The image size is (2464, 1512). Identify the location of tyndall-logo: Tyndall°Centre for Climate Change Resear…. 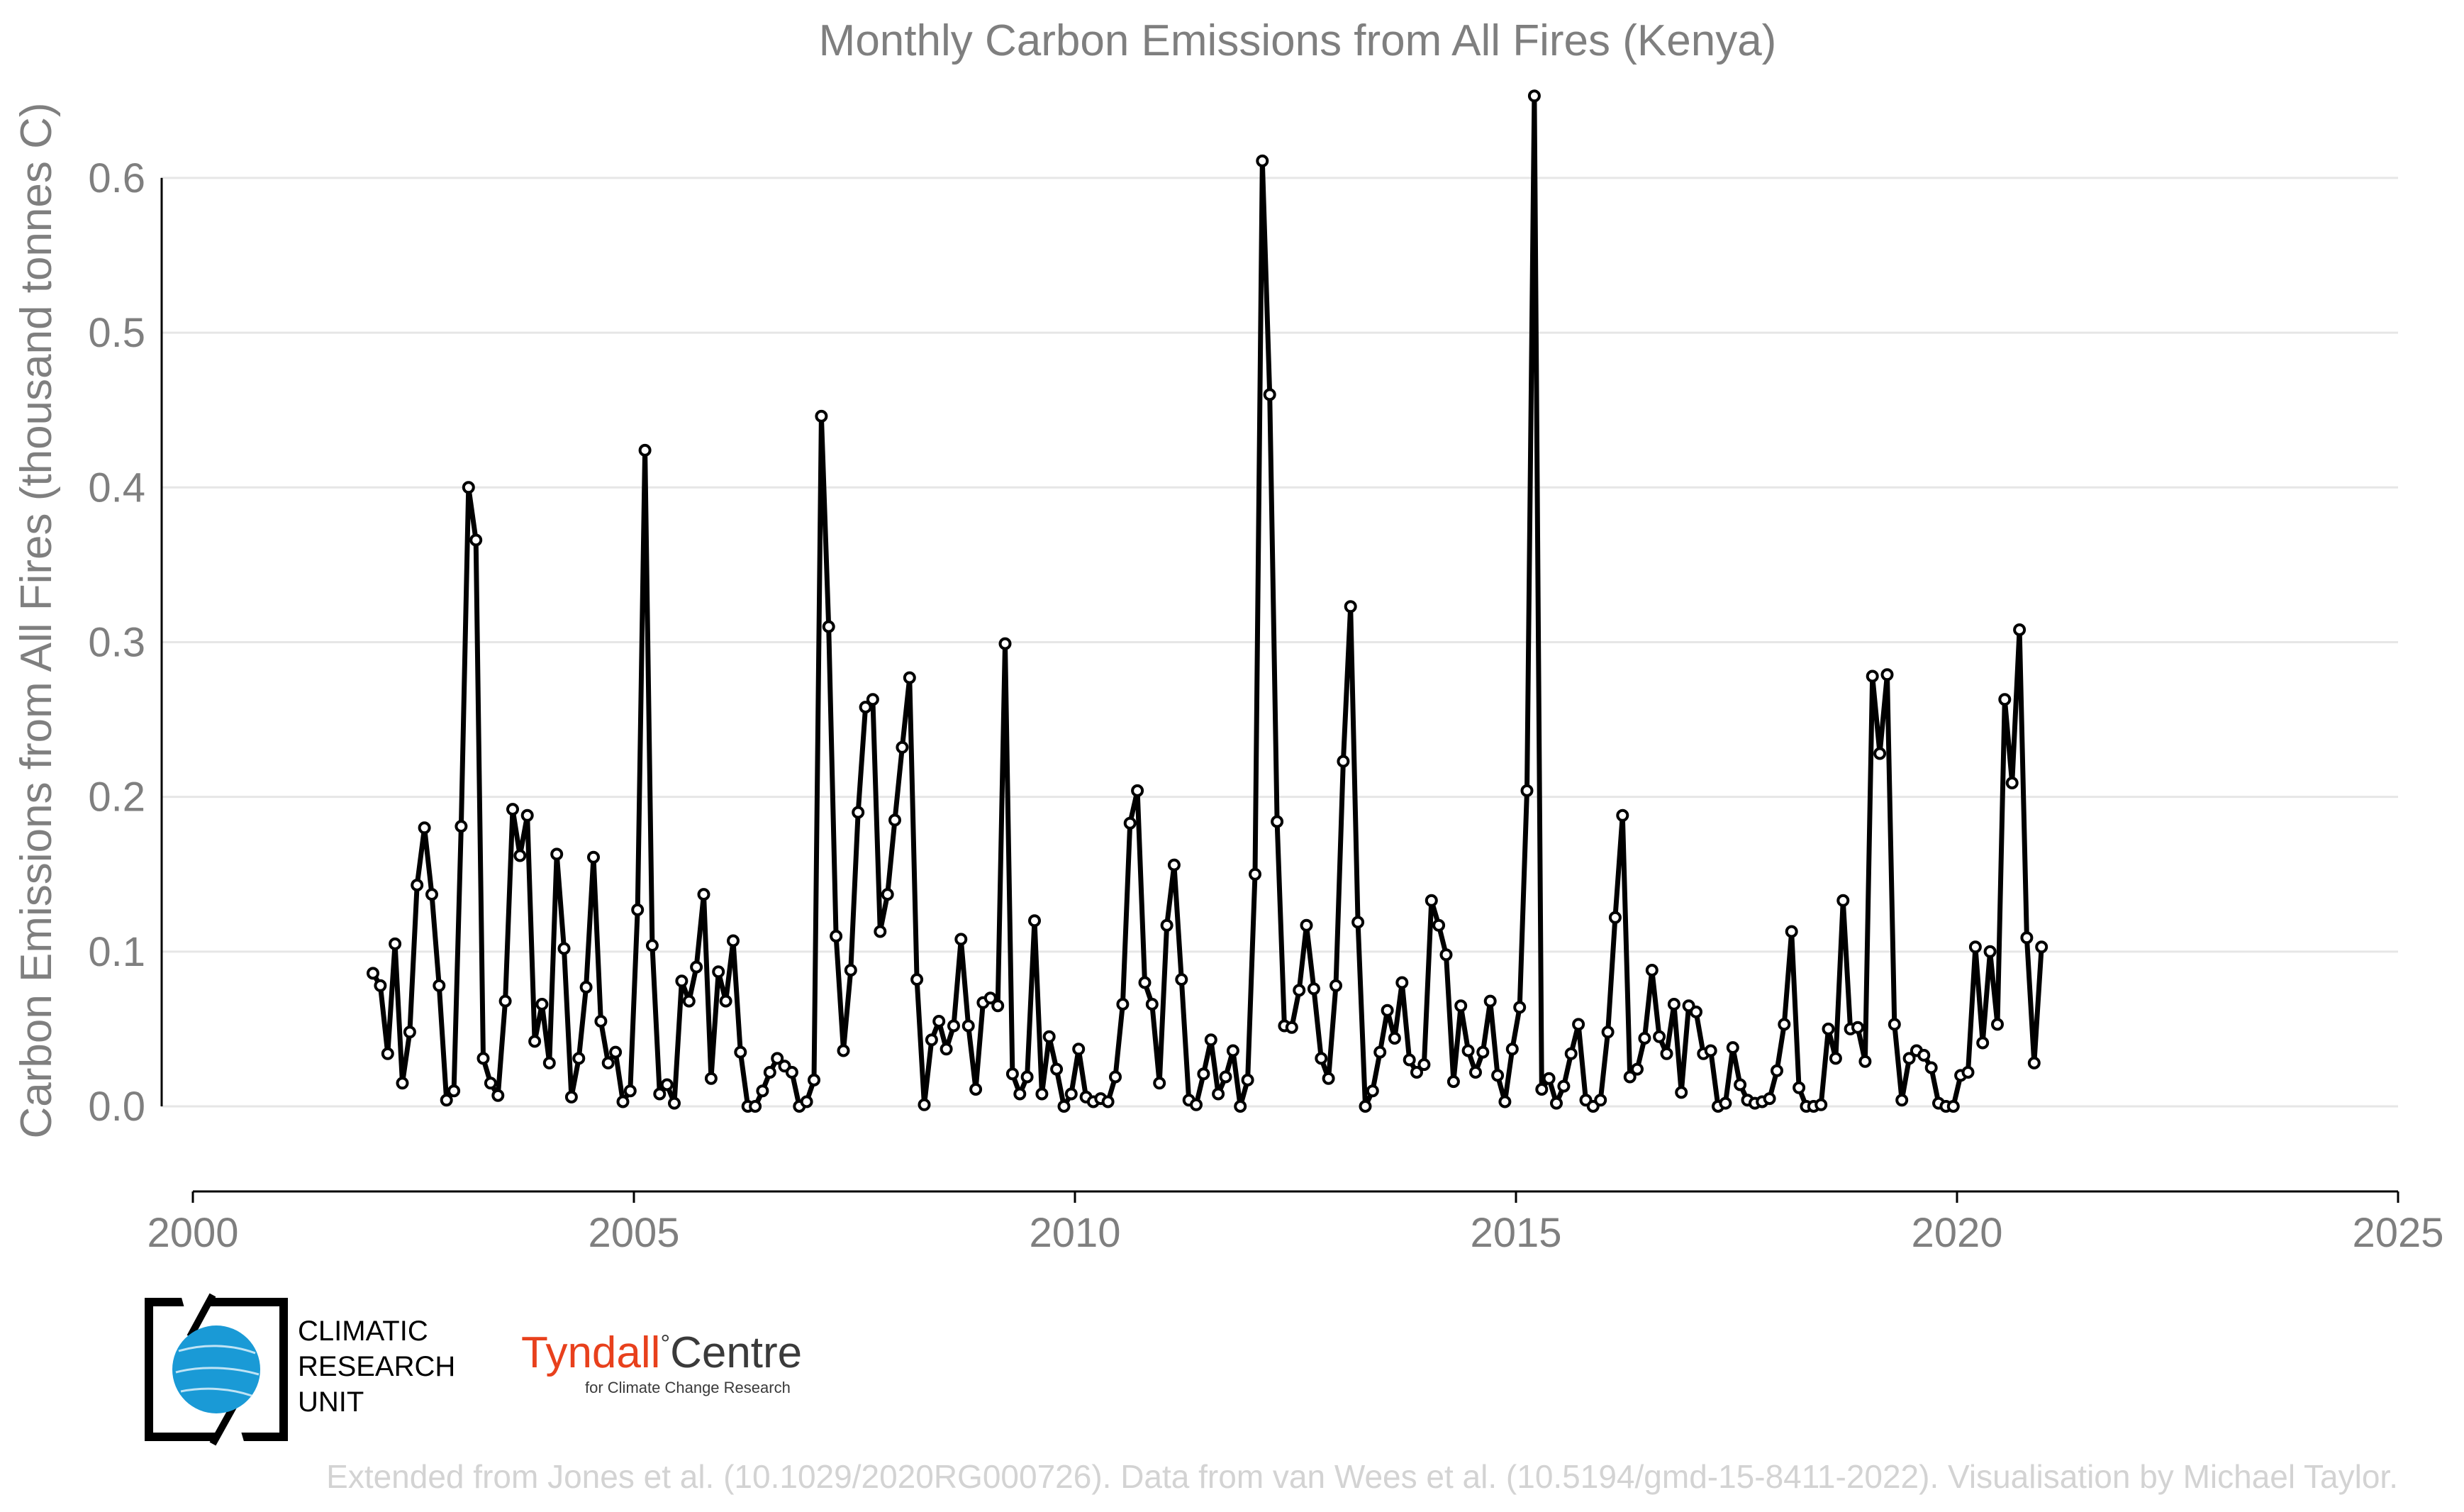
(661, 1362).